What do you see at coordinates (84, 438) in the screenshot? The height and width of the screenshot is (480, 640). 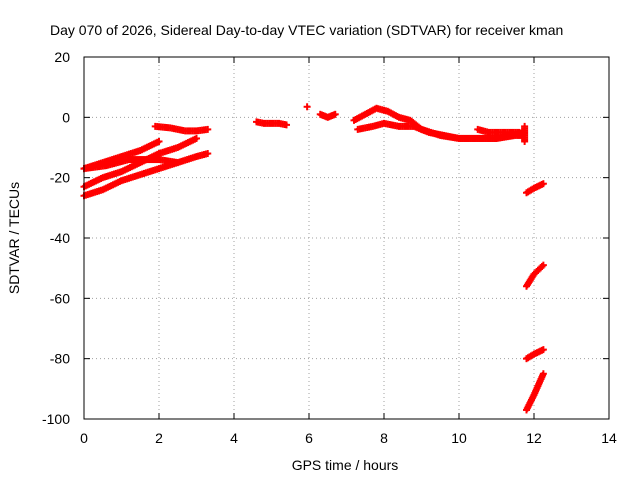 I see `x-tick-label: 0` at bounding box center [84, 438].